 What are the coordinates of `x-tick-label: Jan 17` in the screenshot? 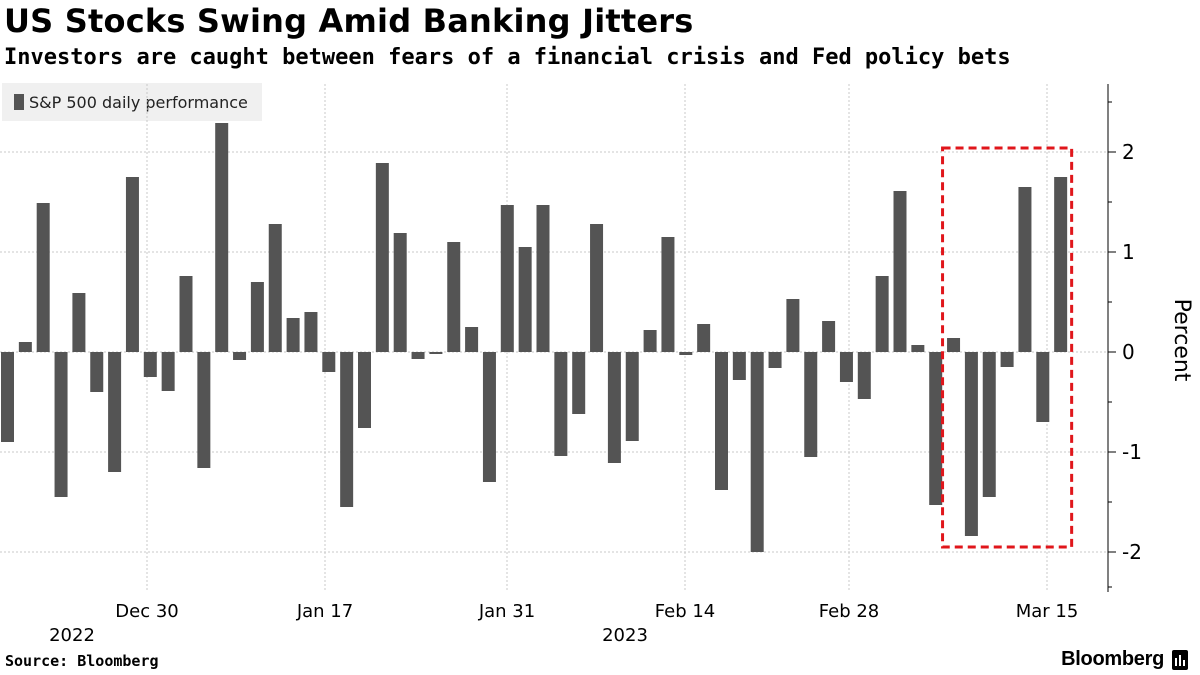 It's located at (324, 611).